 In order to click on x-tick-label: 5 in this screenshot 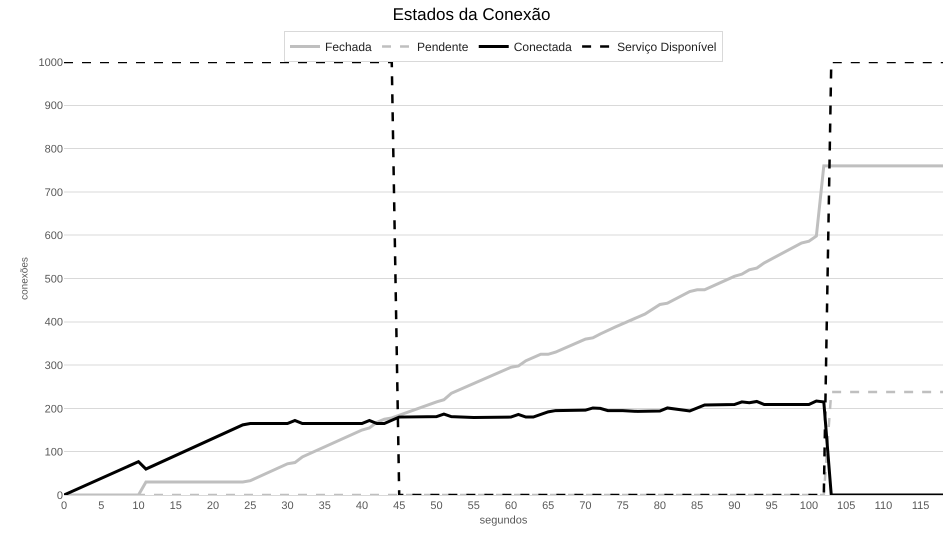, I will do `click(101, 506)`.